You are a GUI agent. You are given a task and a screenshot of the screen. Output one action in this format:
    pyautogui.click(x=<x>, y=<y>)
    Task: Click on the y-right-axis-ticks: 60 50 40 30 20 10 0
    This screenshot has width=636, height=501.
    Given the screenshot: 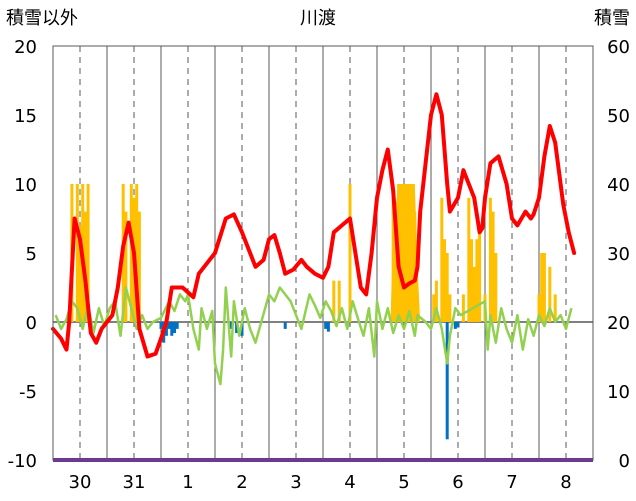 What is the action you would take?
    pyautogui.click(x=618, y=254)
    